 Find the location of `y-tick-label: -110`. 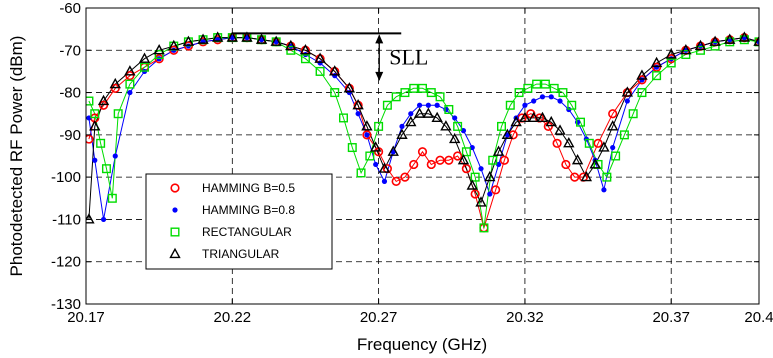

y-tick-label: -110 is located at coordinates (66, 219).